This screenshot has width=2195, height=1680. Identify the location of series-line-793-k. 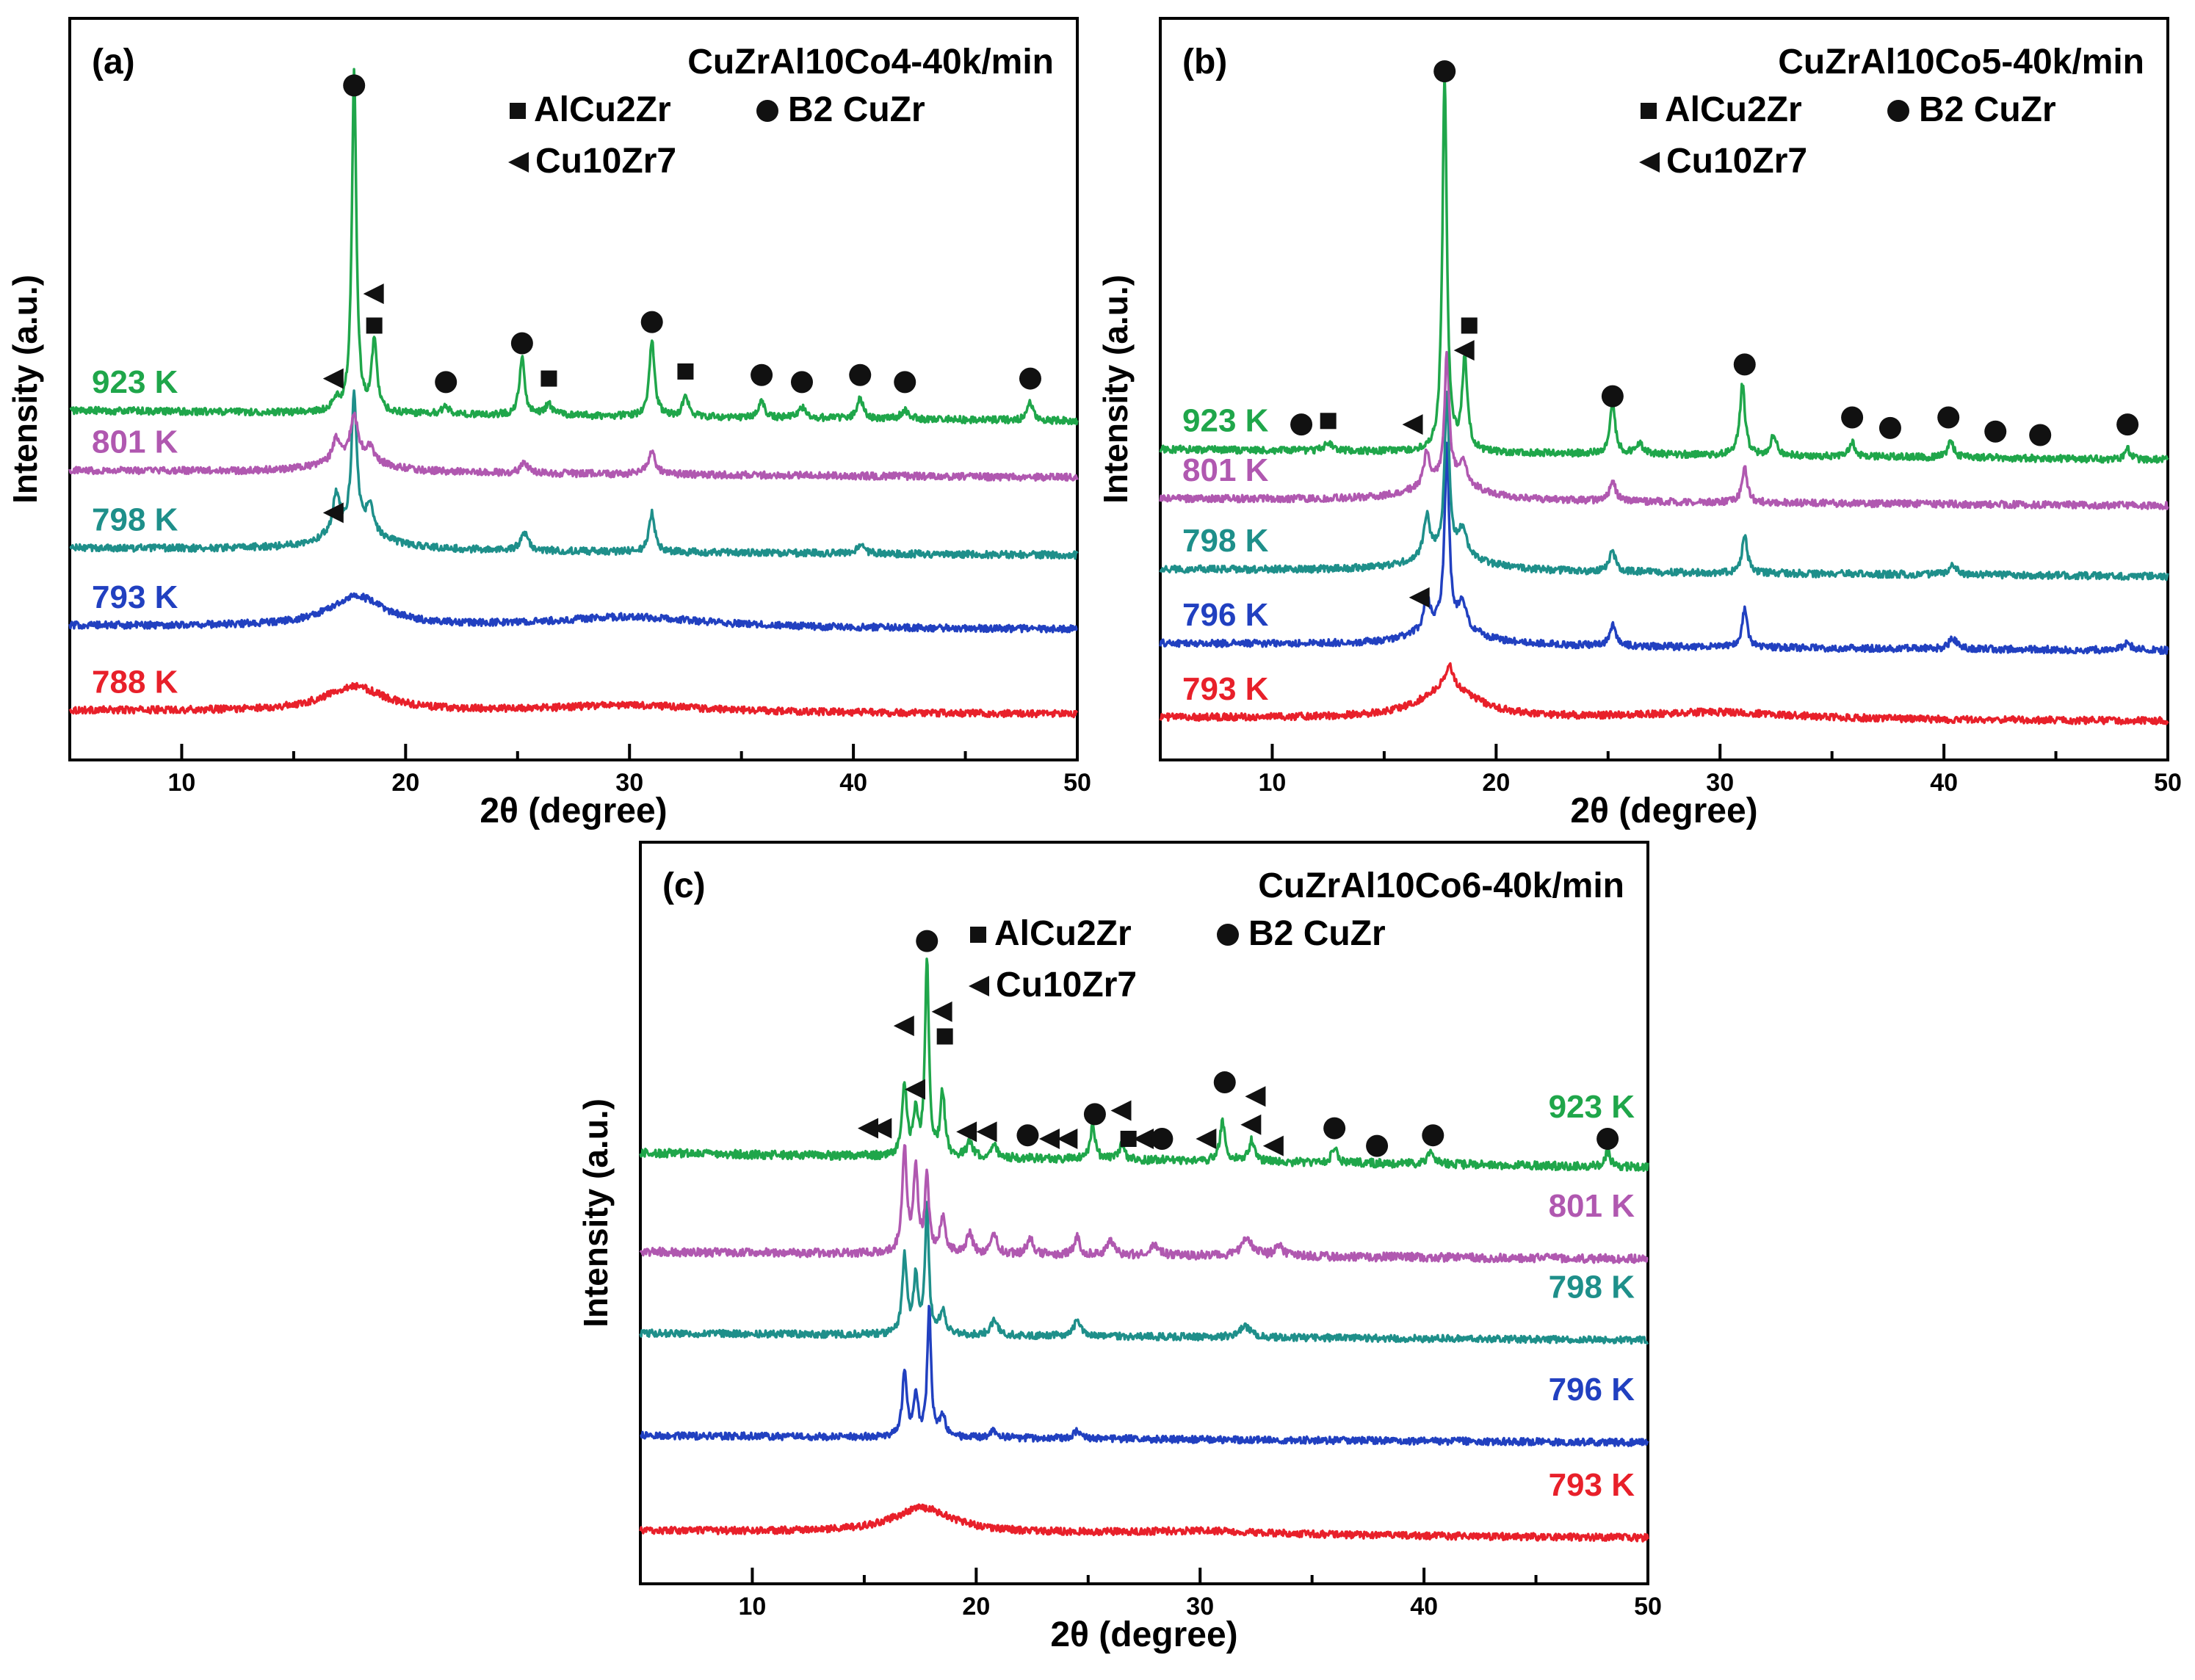
(1144, 1523).